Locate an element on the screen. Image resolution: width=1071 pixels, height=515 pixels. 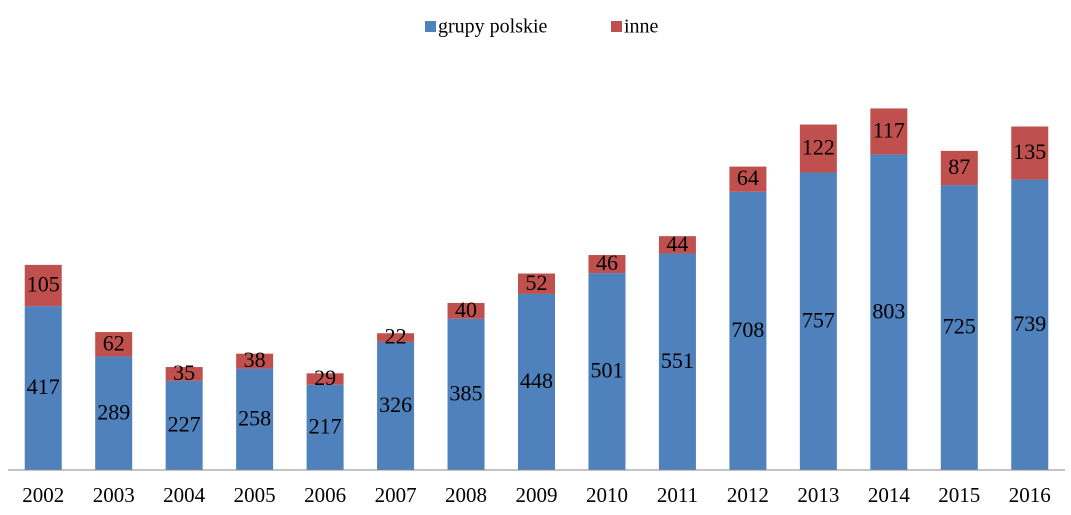
data-label: 40 is located at coordinates (466, 309).